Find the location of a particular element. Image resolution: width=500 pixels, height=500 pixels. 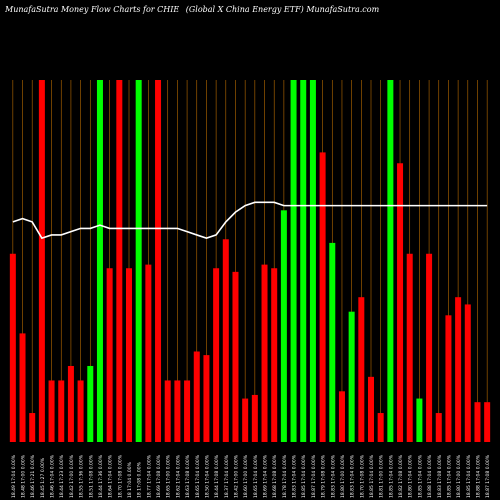

x-tick-label: 18.83 17:08 0.00% is located at coordinates (440, 476).